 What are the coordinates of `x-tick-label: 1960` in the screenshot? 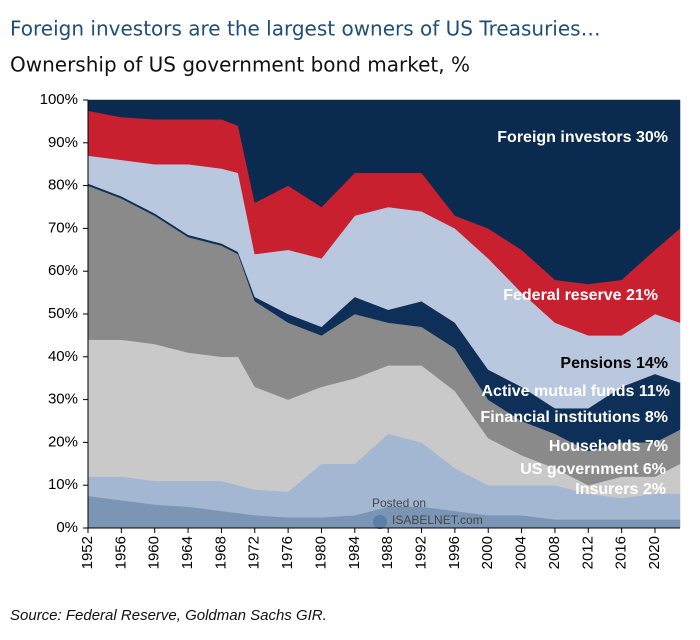 It's located at (154, 552).